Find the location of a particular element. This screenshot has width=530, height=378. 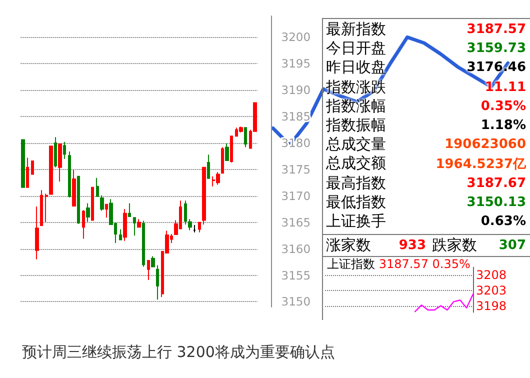

text: 3187.67 is located at coordinates (496, 183).